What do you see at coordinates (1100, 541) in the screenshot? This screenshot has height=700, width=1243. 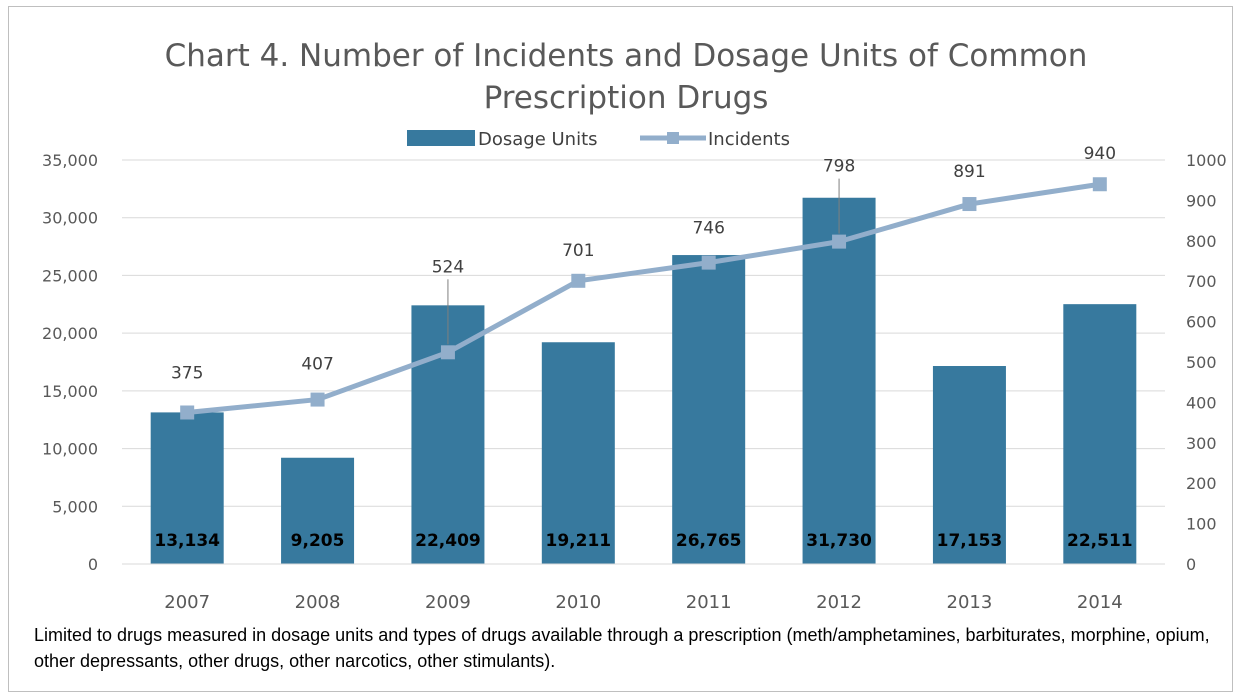 I see `bar-data-label: 22,511` at bounding box center [1100, 541].